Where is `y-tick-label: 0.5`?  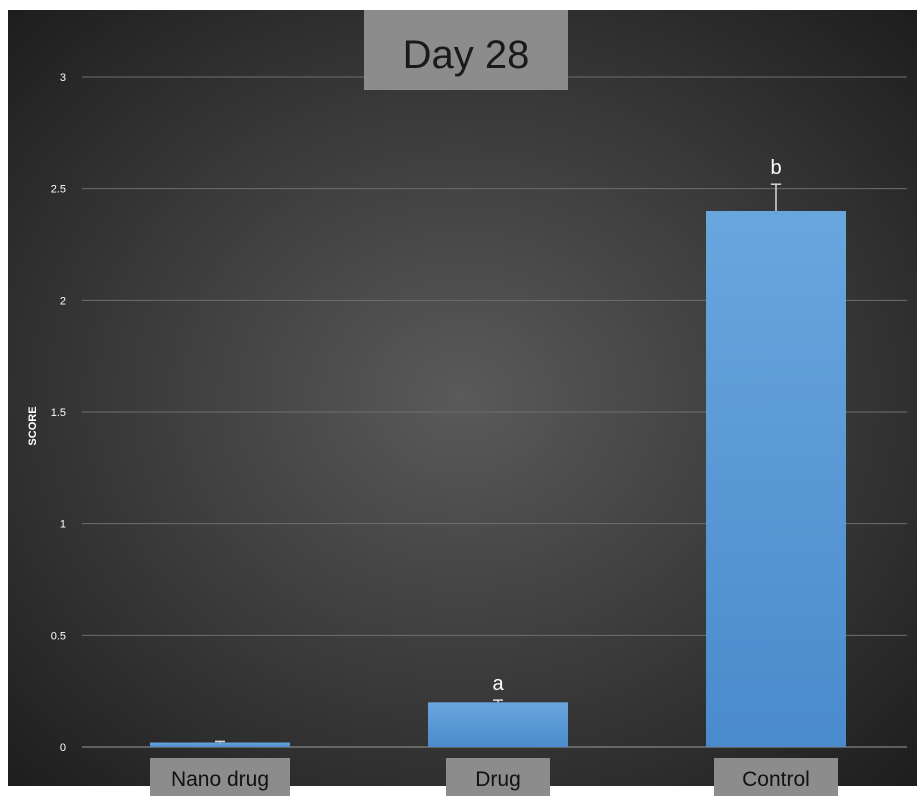 y-tick-label: 0.5 is located at coordinates (58, 636).